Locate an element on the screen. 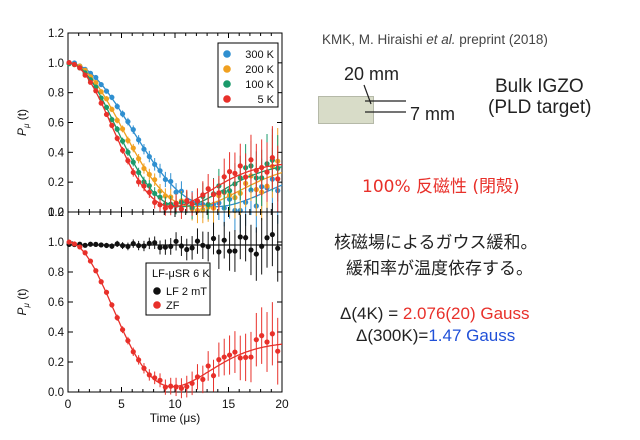  y-axis-label-sub: μ is located at coordinates (26, 306).